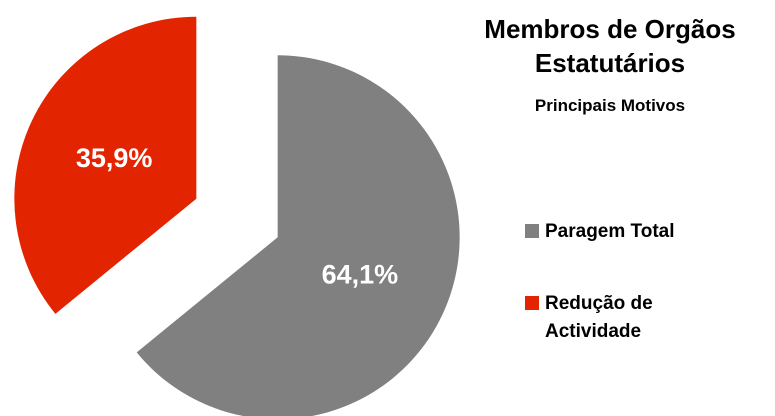 The height and width of the screenshot is (416, 775). I want to click on legend-label: Redução de Actividade, so click(599, 317).